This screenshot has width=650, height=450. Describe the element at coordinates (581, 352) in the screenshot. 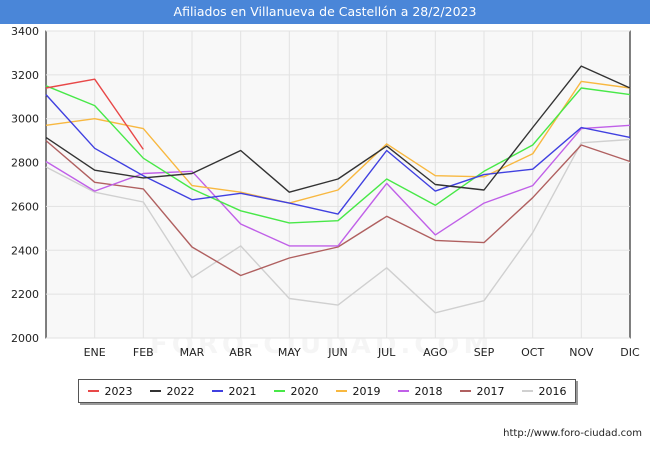

I see `x-tick-label: NOV` at that location.